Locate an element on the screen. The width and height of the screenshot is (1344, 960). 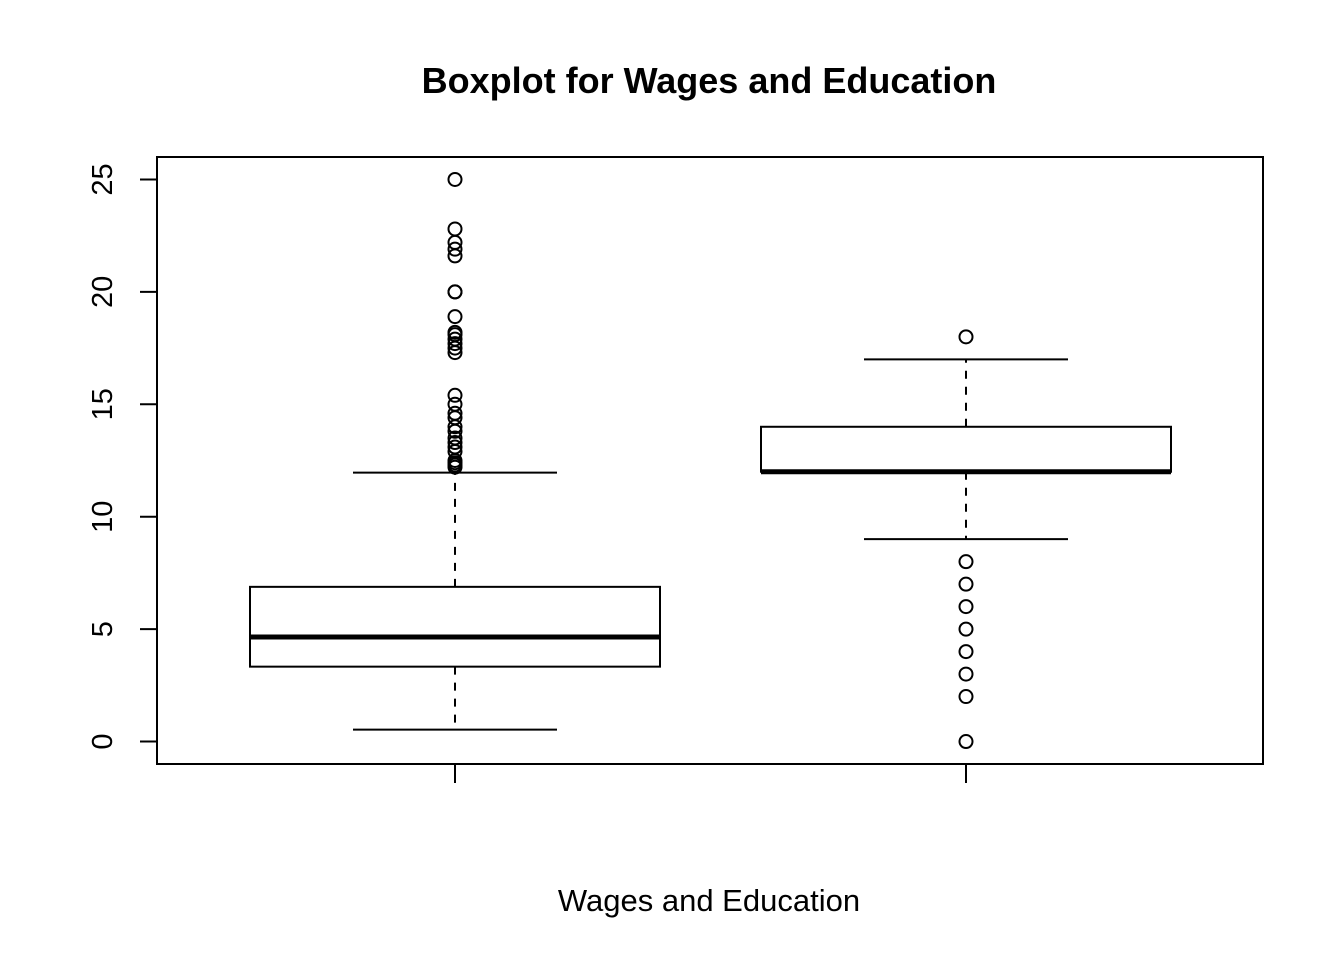
y-tick-label-10: 10 is located at coordinates (103, 517).